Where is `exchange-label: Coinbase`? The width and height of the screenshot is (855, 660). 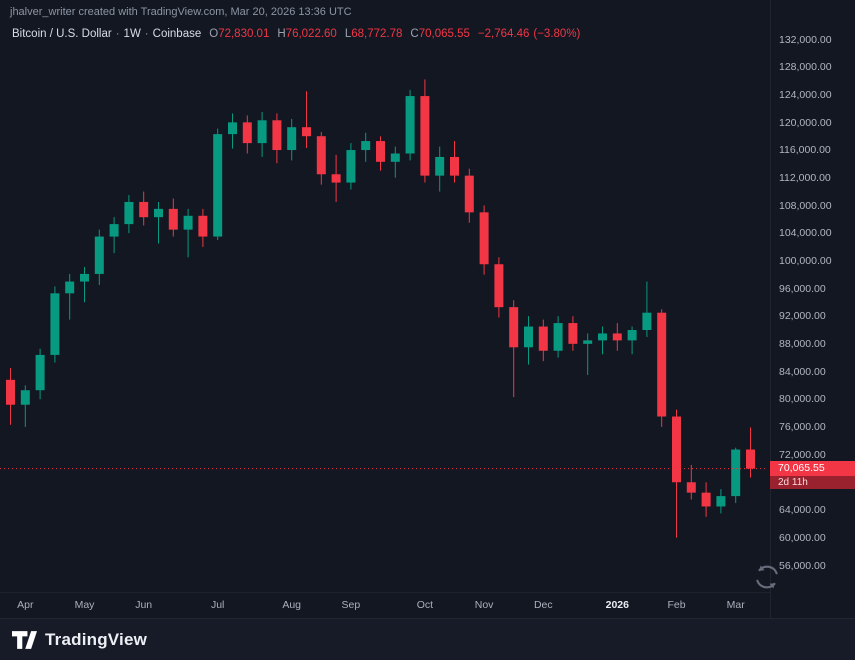 exchange-label: Coinbase is located at coordinates (177, 34).